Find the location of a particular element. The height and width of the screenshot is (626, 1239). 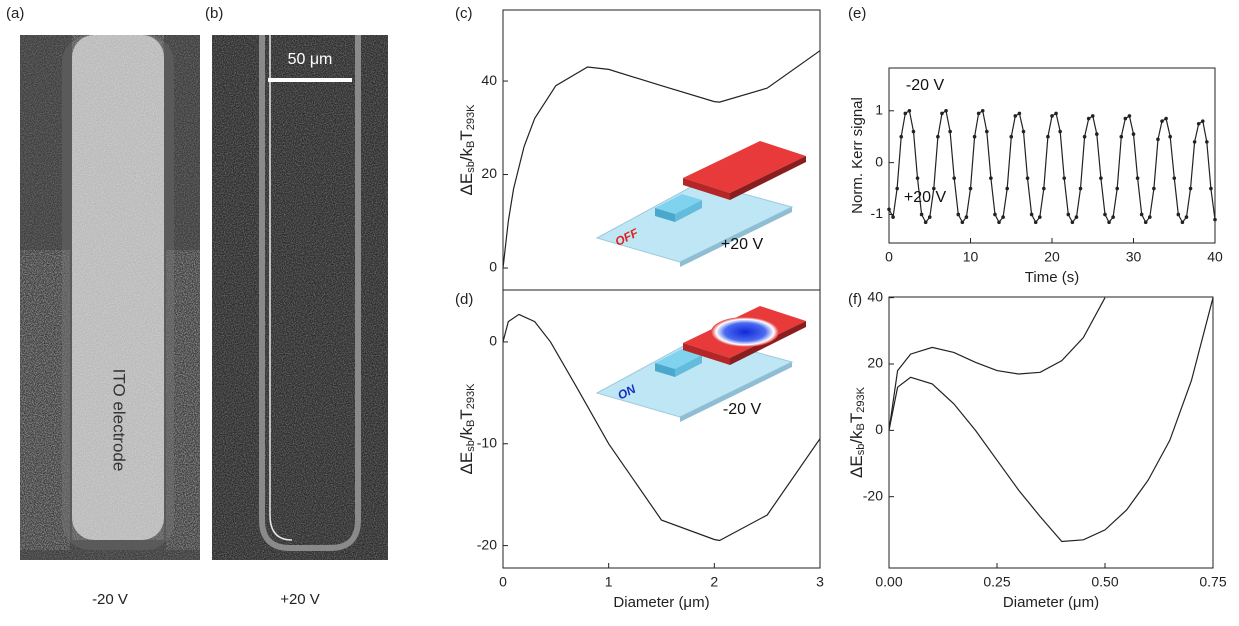

inset-on is located at coordinates (700, 364).